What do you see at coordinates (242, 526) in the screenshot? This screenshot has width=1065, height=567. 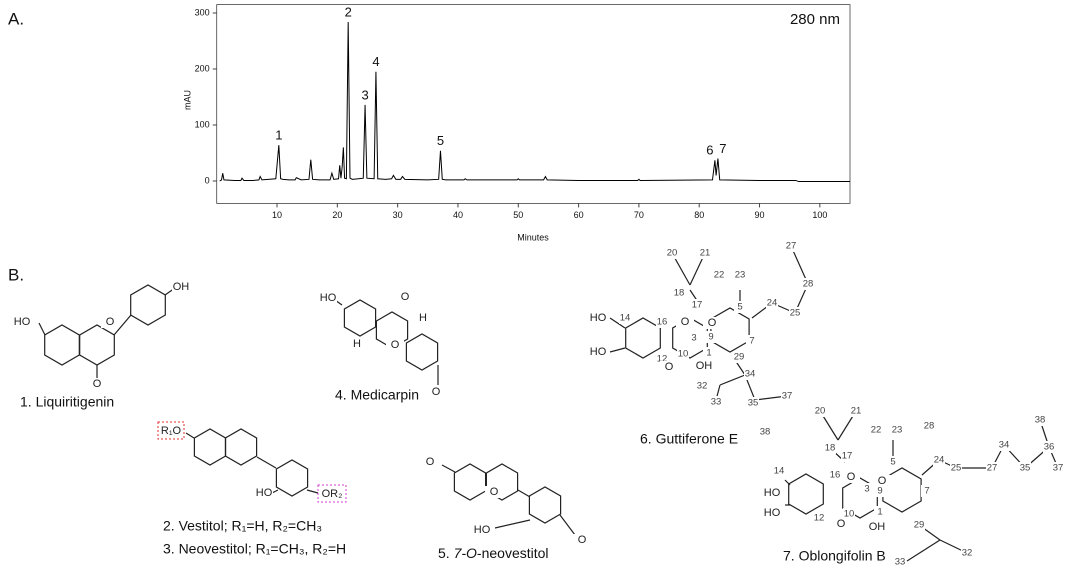 I see `compound-caption: 2. Vestitol; R₁=H, R₂=CH₃` at bounding box center [242, 526].